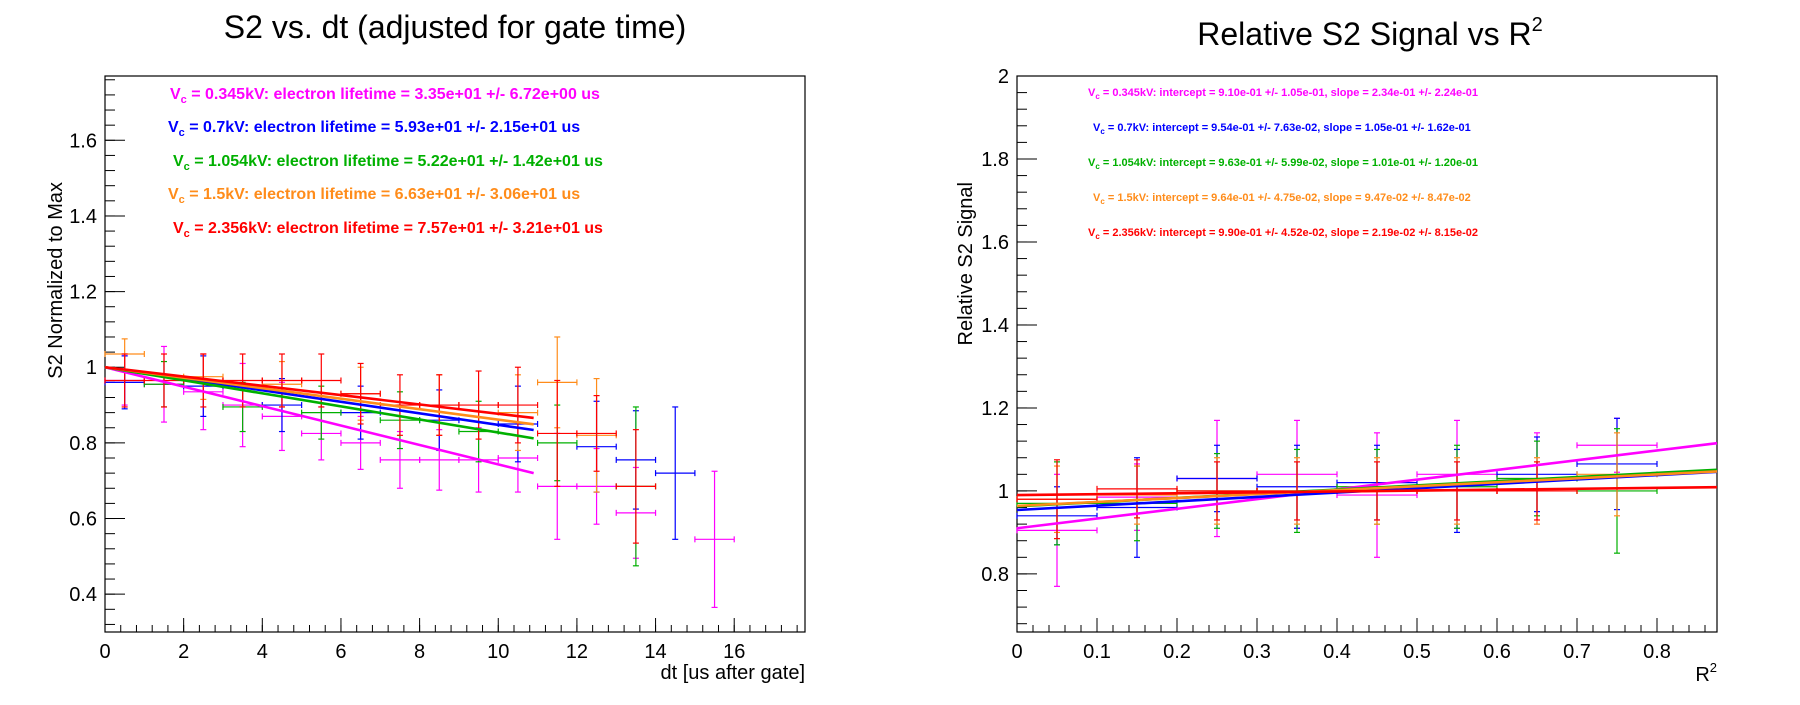  What do you see at coordinates (340, 652) in the screenshot?
I see `x-tick-label: 6` at bounding box center [340, 652].